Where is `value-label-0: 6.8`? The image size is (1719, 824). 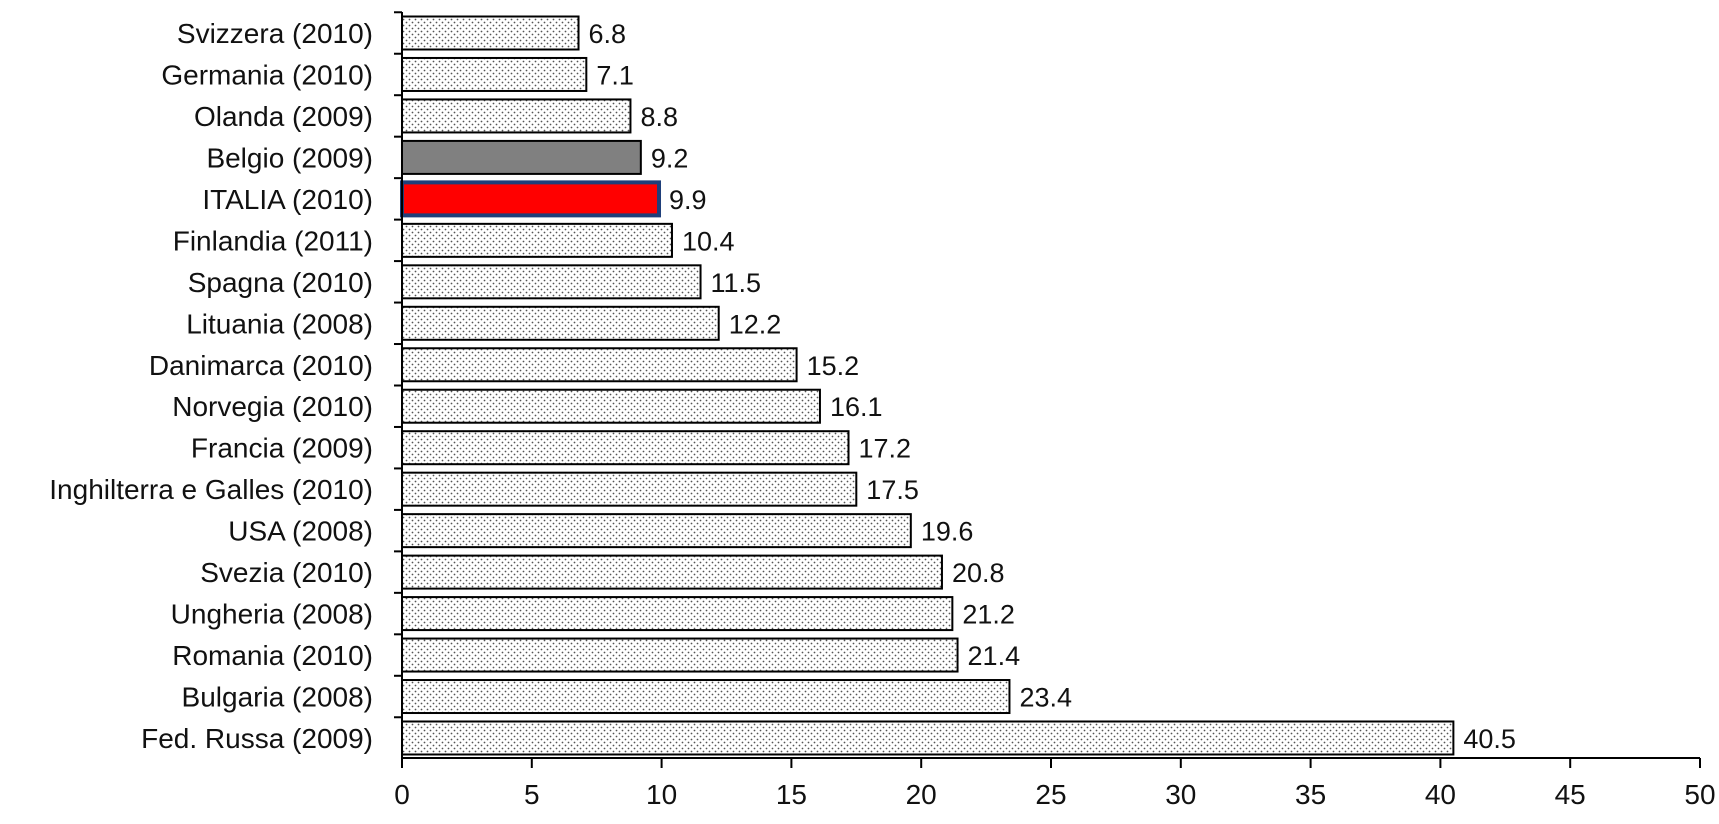 value-label-0: 6.8 is located at coordinates (608, 34).